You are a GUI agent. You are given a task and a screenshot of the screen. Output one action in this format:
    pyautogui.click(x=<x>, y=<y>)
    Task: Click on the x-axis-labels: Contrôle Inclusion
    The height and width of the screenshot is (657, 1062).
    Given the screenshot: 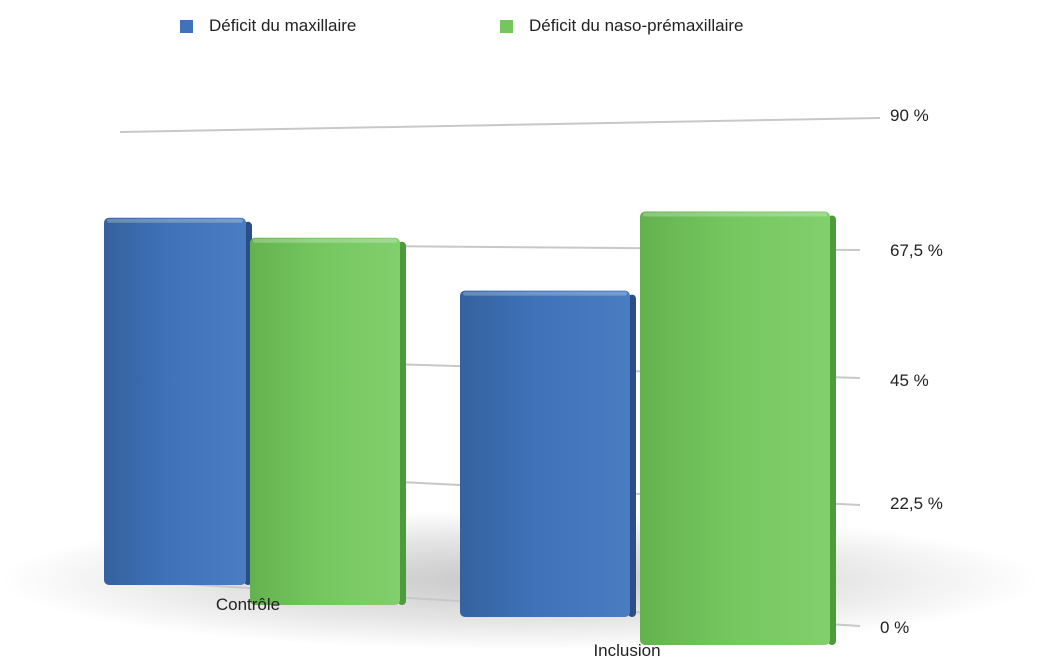 What is the action you would take?
    pyautogui.click(x=438, y=626)
    